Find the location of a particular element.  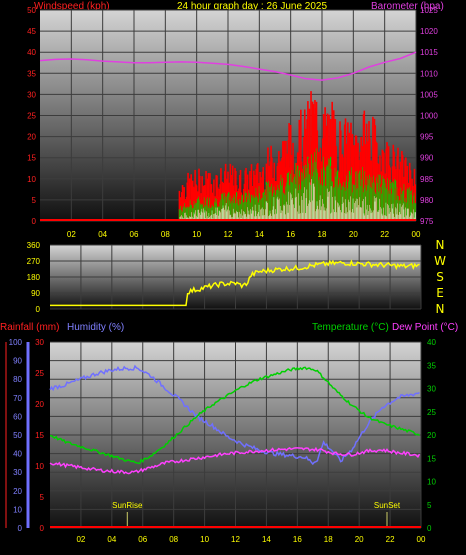

wind-time-tick-label: 18 is located at coordinates (322, 234).